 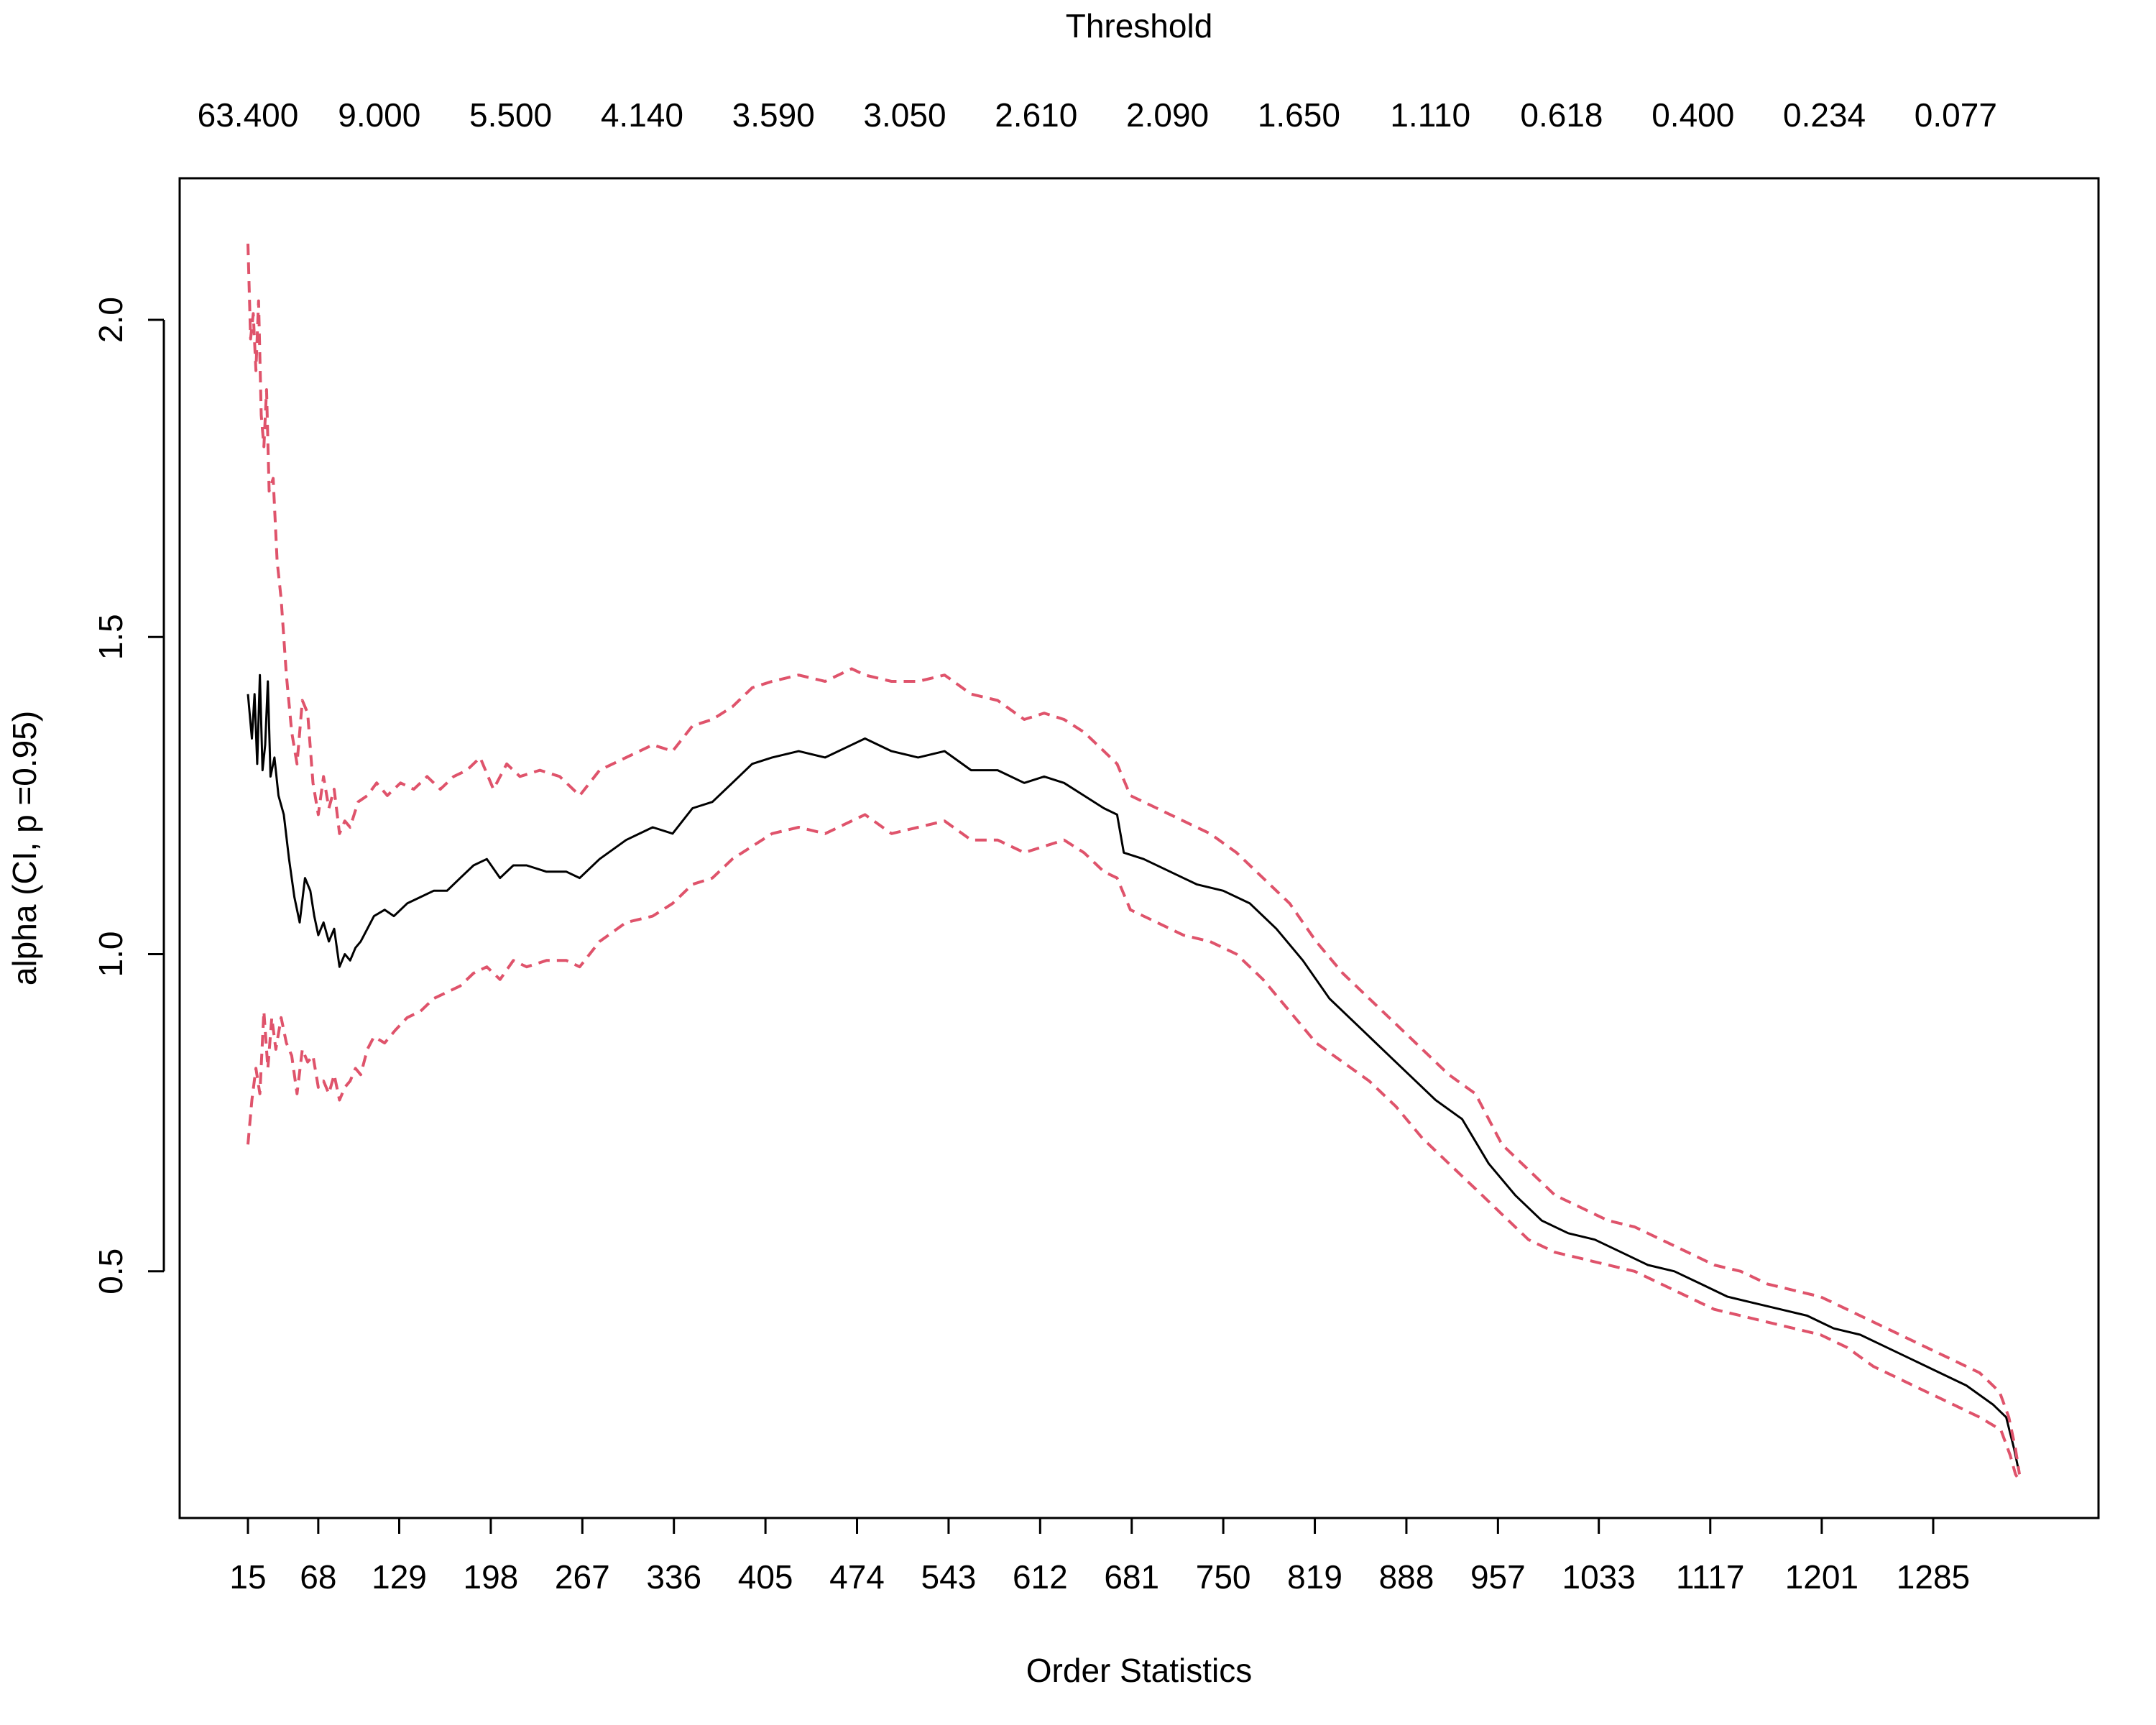 I want to click on bottom-tick-label: 1117, so click(x=1711, y=1577).